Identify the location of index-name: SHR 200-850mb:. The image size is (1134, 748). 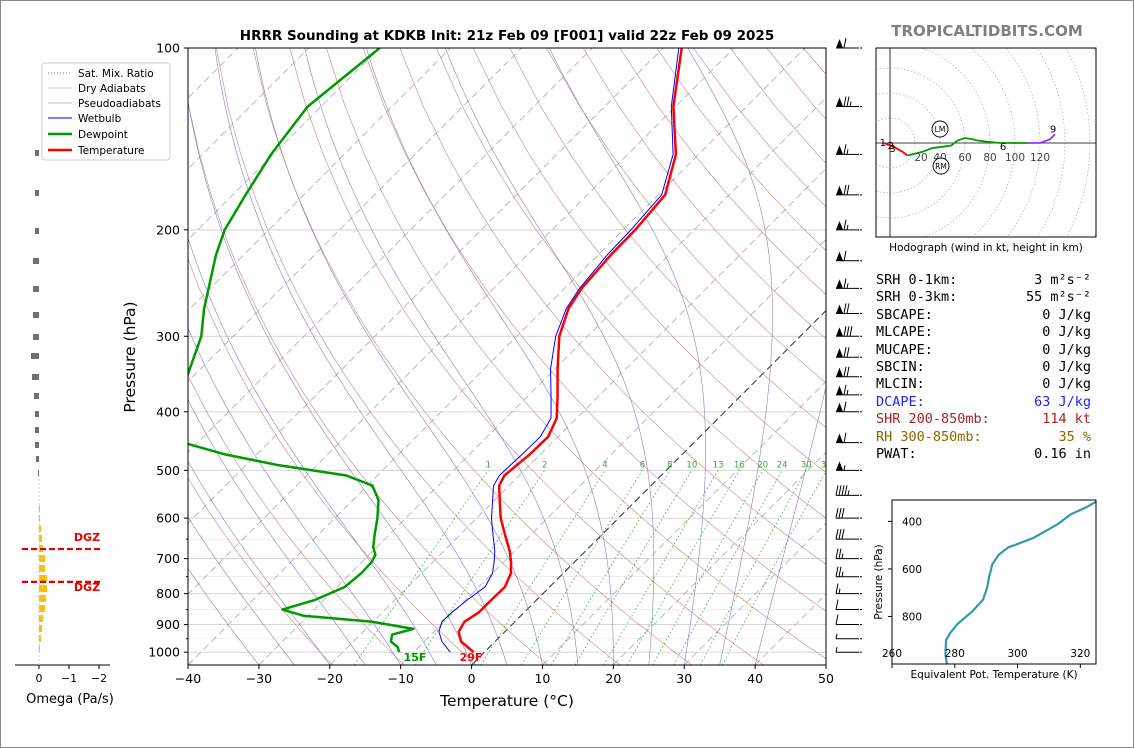
(933, 419).